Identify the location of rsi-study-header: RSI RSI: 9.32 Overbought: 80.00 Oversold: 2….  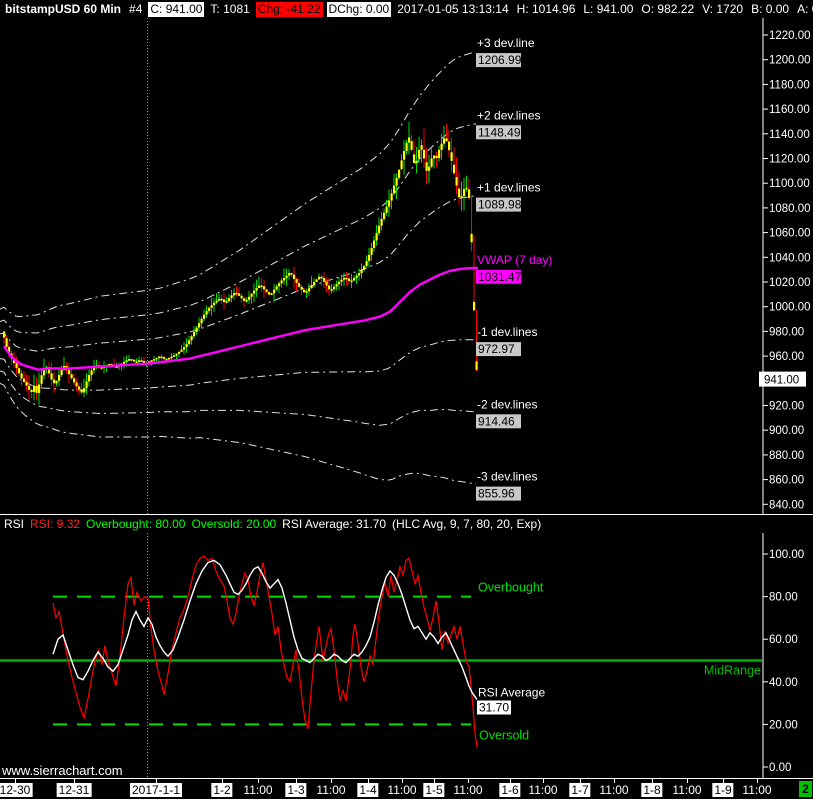
(406, 523).